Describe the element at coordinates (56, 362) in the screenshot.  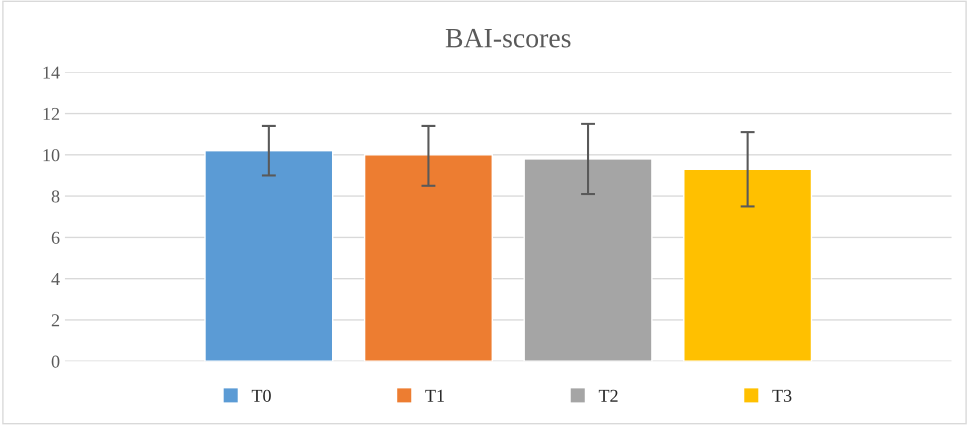
I see `y-tick-label: 0` at that location.